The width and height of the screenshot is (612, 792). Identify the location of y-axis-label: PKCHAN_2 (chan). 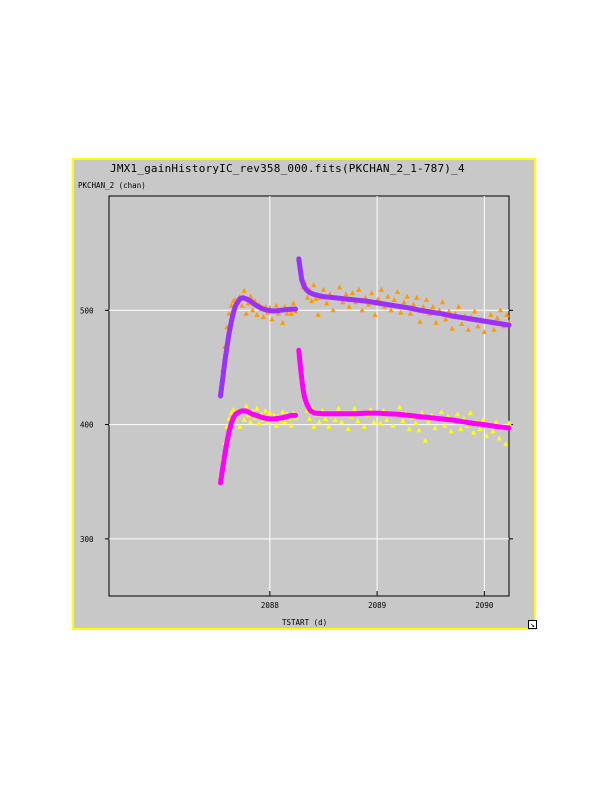
(112, 185).